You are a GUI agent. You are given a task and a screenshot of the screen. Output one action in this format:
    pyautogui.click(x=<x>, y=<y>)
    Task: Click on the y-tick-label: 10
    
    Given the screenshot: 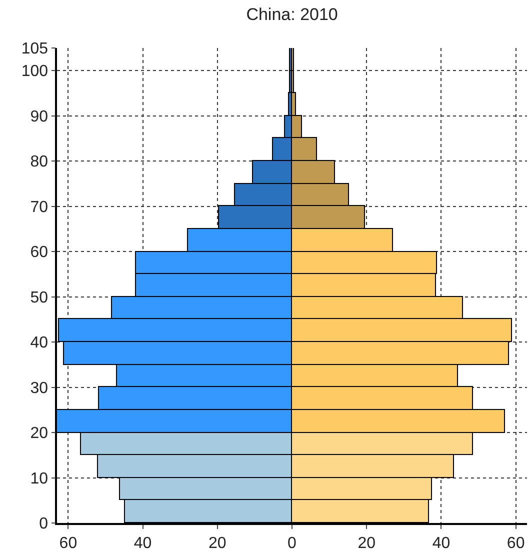 What is the action you would take?
    pyautogui.click(x=39, y=479)
    